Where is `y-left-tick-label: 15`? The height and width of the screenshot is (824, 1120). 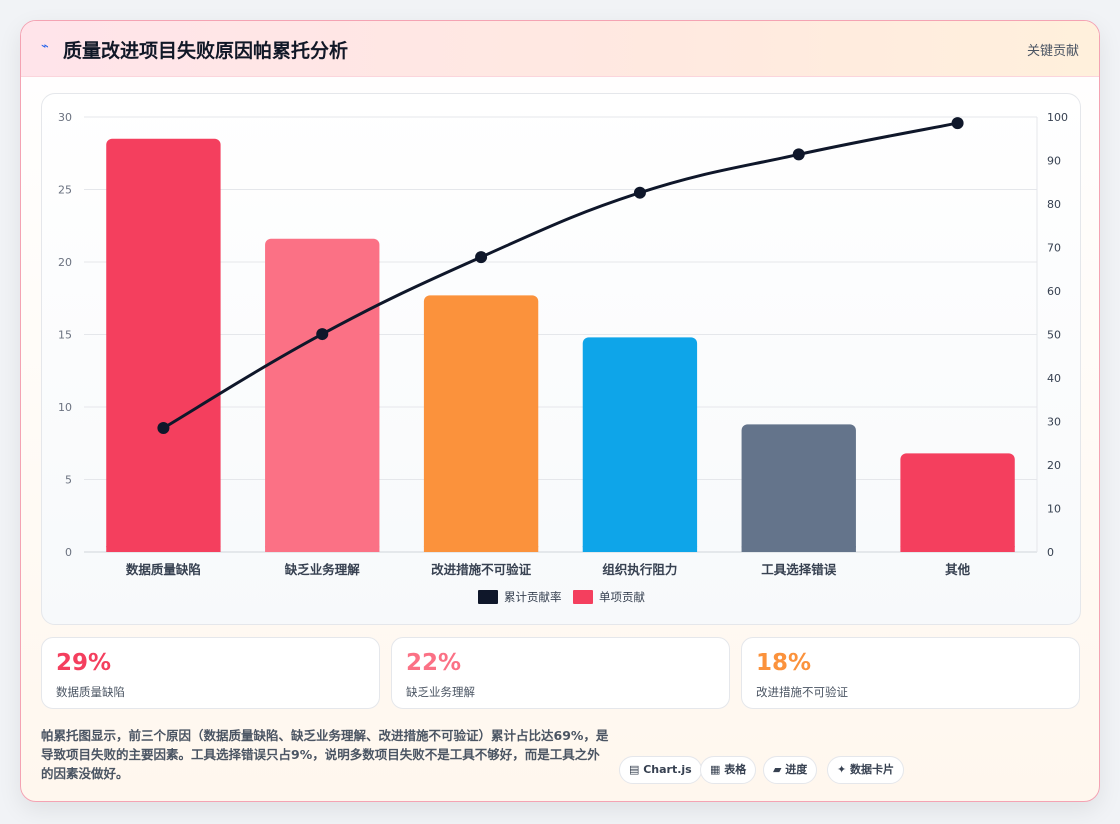
y-left-tick-label: 15 is located at coordinates (65, 335).